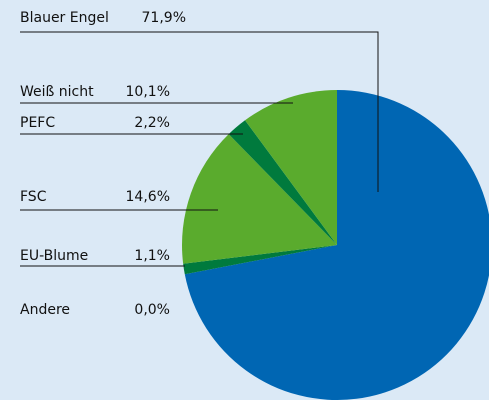 The image size is (489, 400). I want to click on slice-label: EU-Blume, so click(54, 256).